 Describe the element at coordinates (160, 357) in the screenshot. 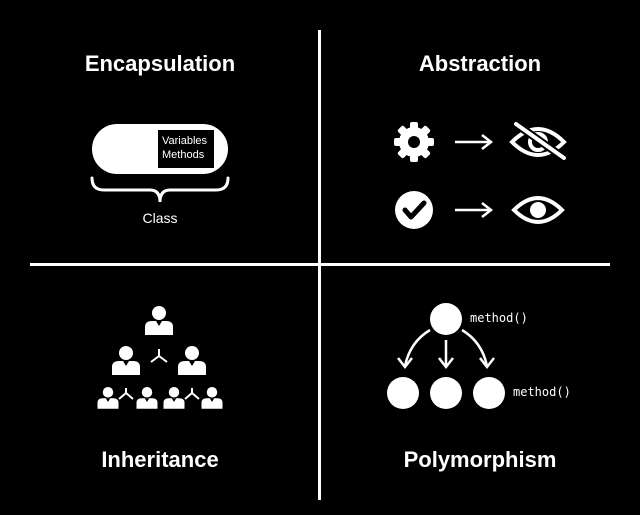

I see `inheritance-tree` at that location.